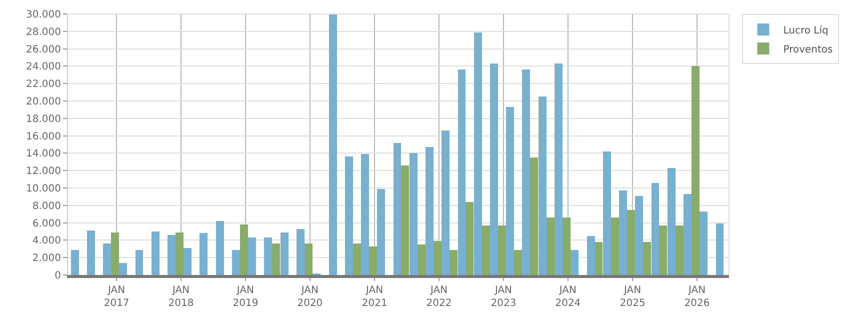 This screenshot has width=851, height=313. I want to click on x-tick-label: JAN 2020, so click(310, 297).